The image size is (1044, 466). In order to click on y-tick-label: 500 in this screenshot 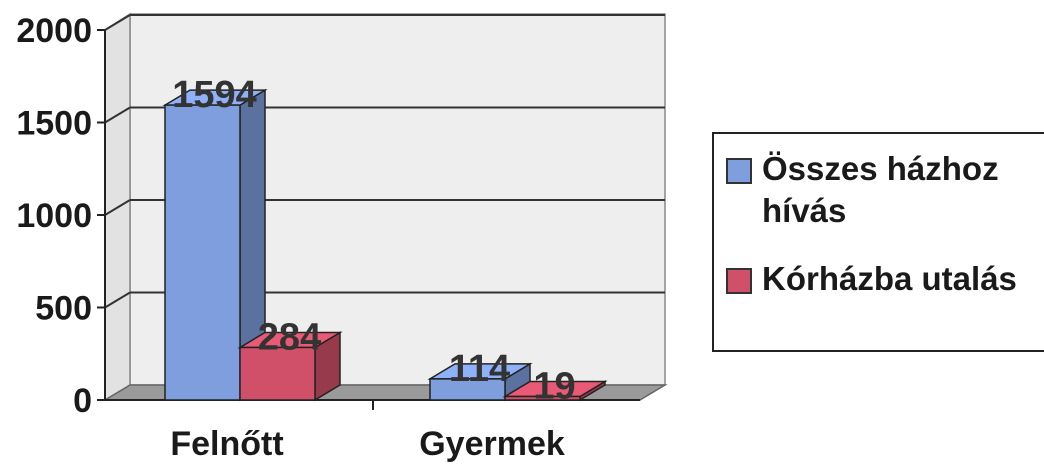, I will do `click(63, 309)`.